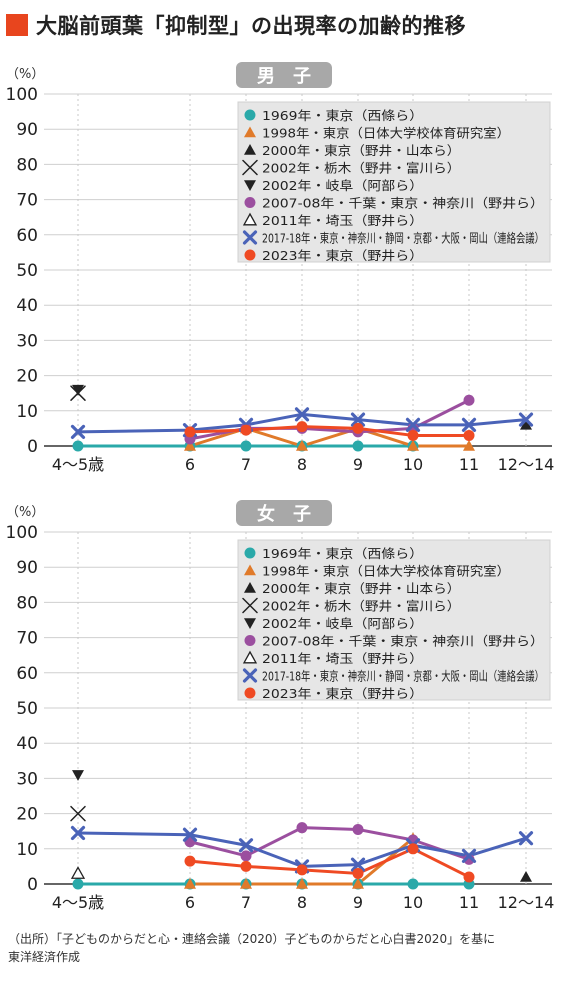  What do you see at coordinates (236, 25) in the screenshot?
I see `title-row: 大脳前頭葉「抑制型」の出現率の加齢的推移` at bounding box center [236, 25].